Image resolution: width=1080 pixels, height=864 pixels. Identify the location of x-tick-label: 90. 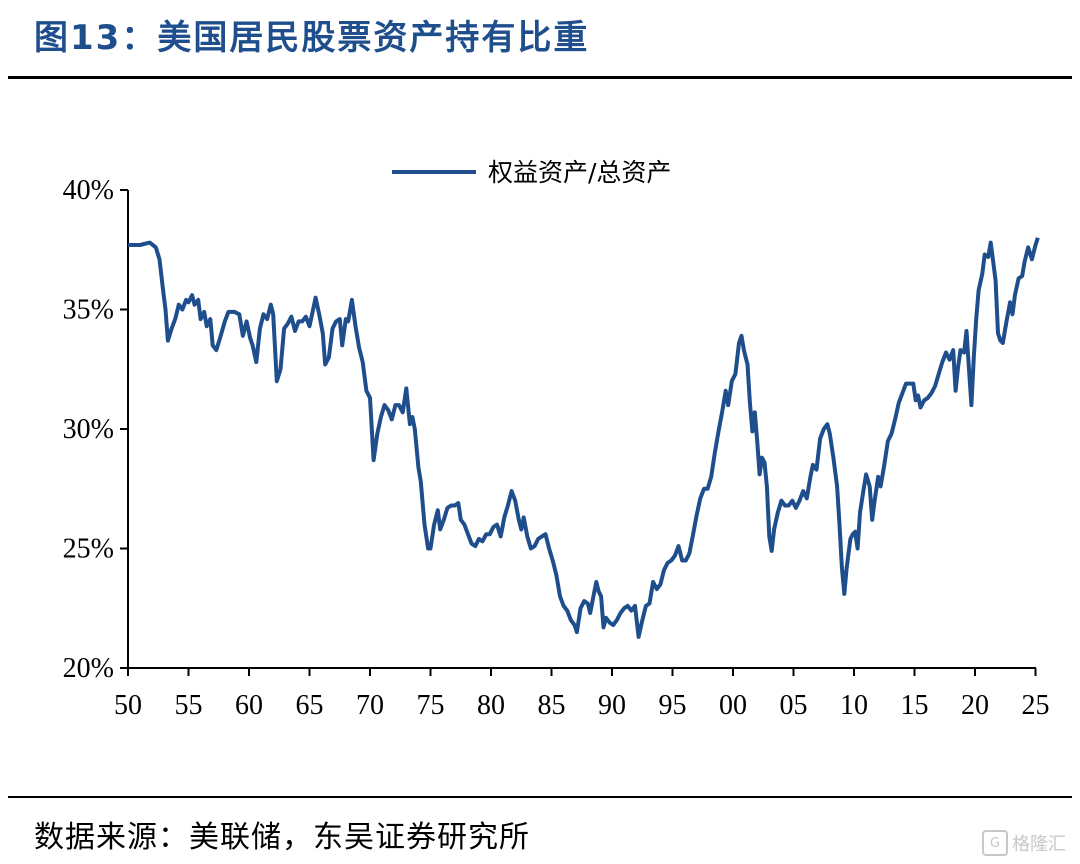
(612, 705).